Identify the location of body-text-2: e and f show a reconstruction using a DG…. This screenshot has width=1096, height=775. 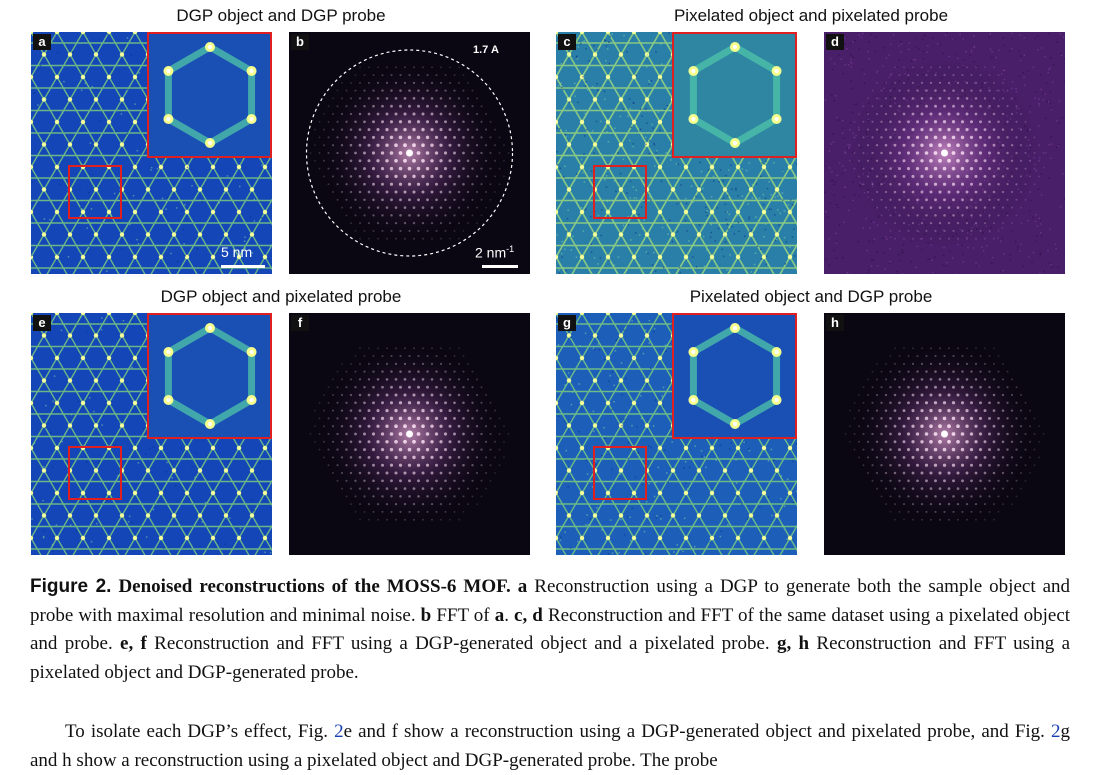
(694, 731).